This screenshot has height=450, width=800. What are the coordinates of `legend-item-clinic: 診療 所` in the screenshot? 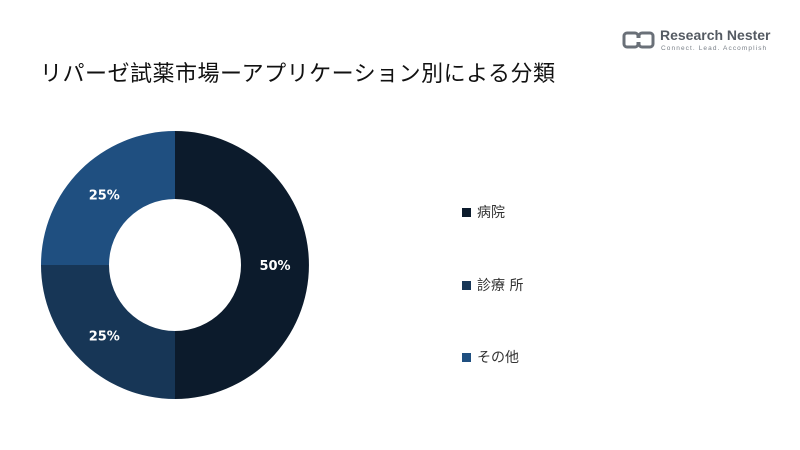 It's located at (492, 285).